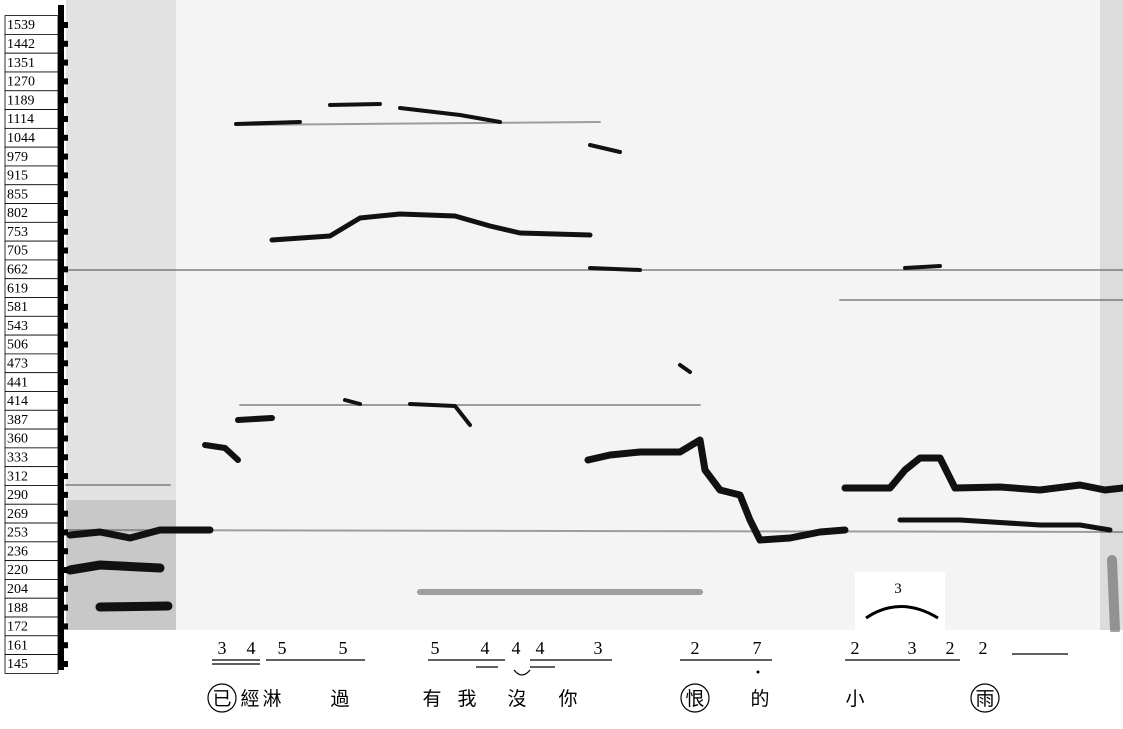 The image size is (1123, 729). What do you see at coordinates (757, 648) in the screenshot?
I see `note: 7` at bounding box center [757, 648].